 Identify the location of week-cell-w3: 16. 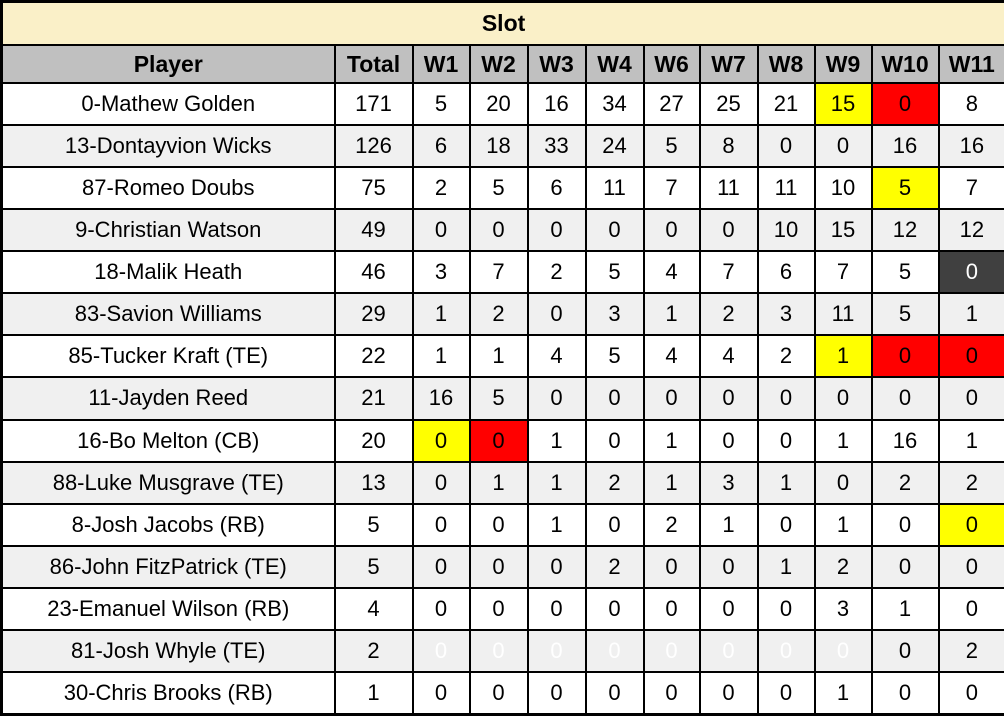
(556, 104).